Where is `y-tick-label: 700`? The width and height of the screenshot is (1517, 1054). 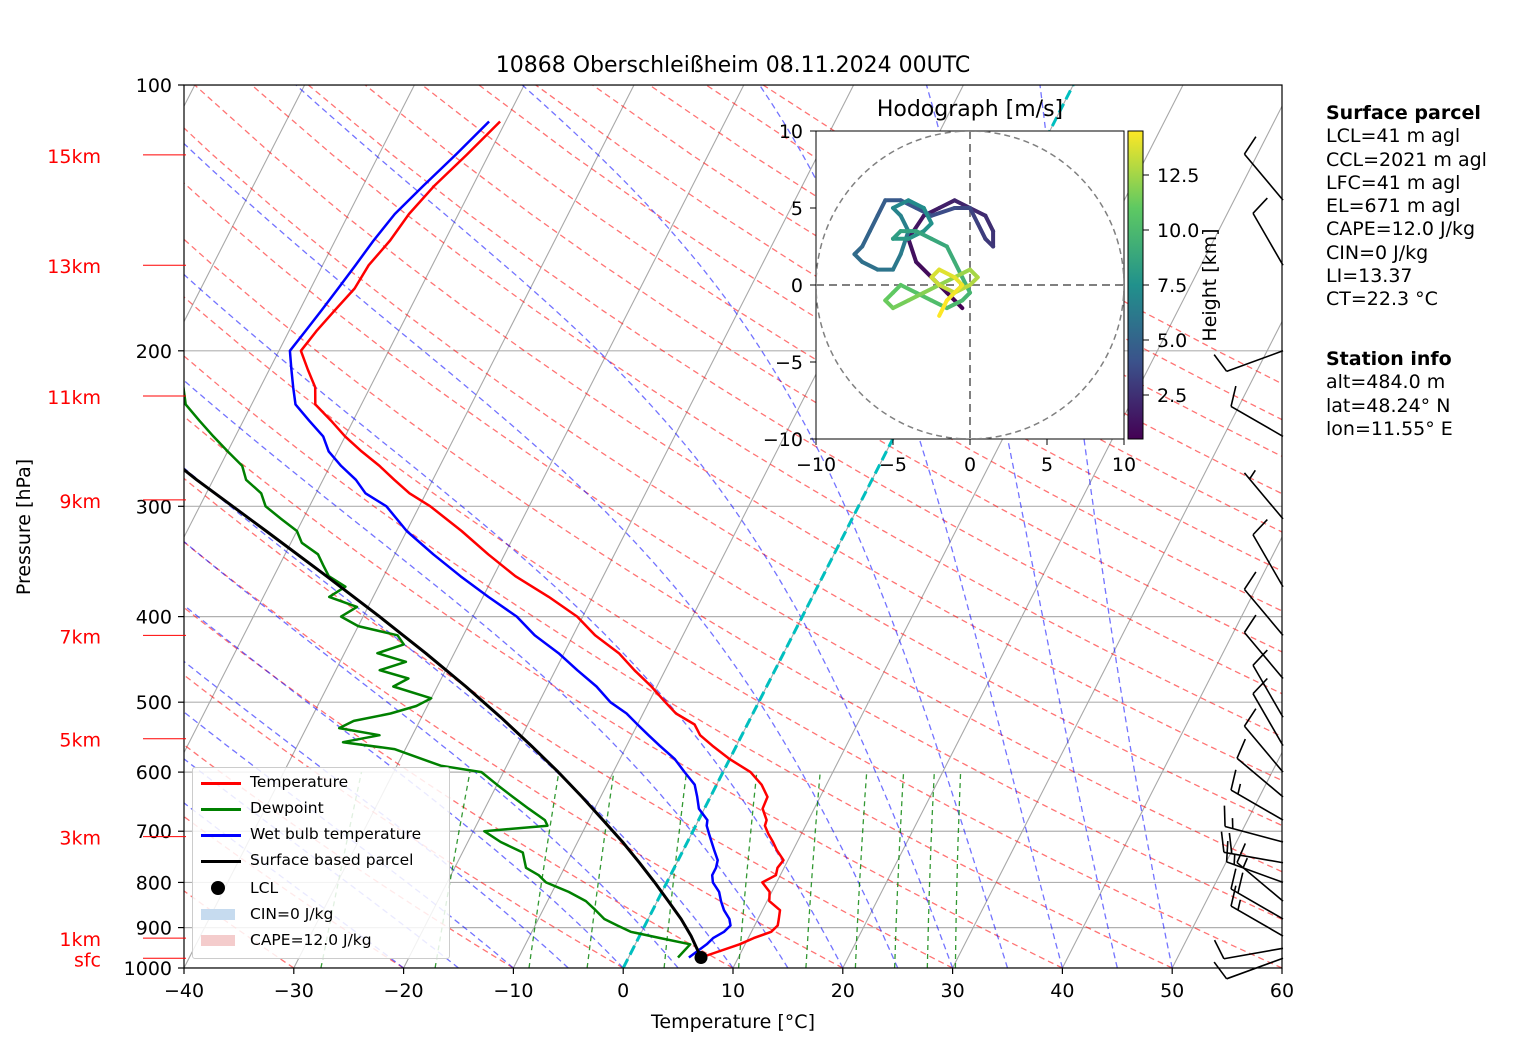 y-tick-label: 700 is located at coordinates (154, 832).